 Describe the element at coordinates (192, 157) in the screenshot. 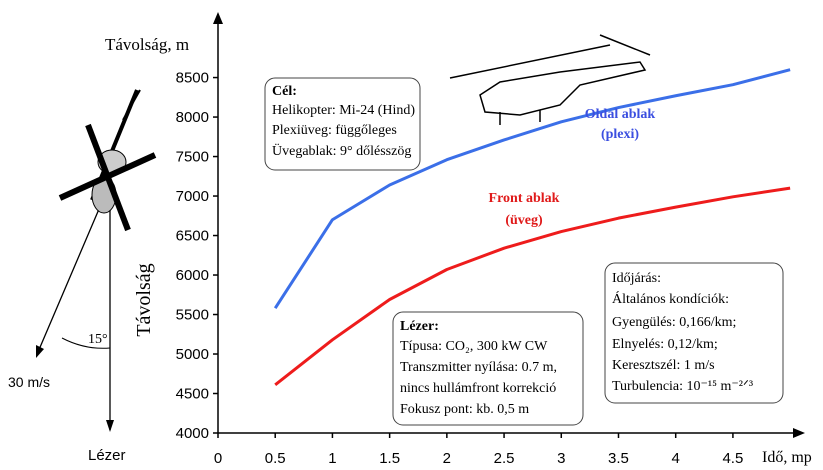

I see `y-tick-label: 7500` at that location.